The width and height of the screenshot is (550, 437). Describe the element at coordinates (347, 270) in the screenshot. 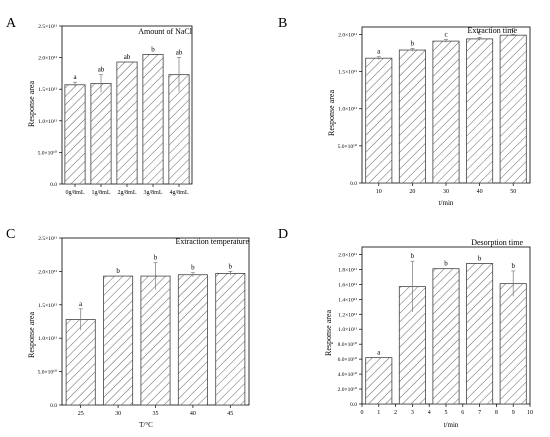

I see `y-tick-label: 1.8×10¹¹` at that location.